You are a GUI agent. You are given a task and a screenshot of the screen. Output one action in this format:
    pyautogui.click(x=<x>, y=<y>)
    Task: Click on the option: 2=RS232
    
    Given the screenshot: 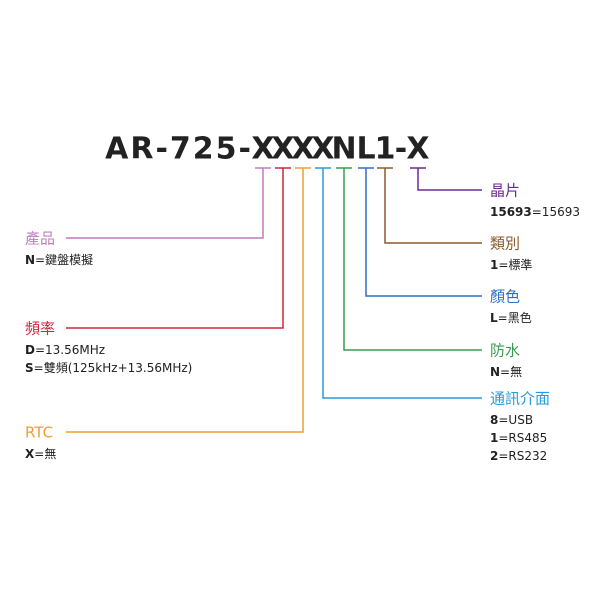 What is the action you would take?
    pyautogui.click(x=518, y=456)
    